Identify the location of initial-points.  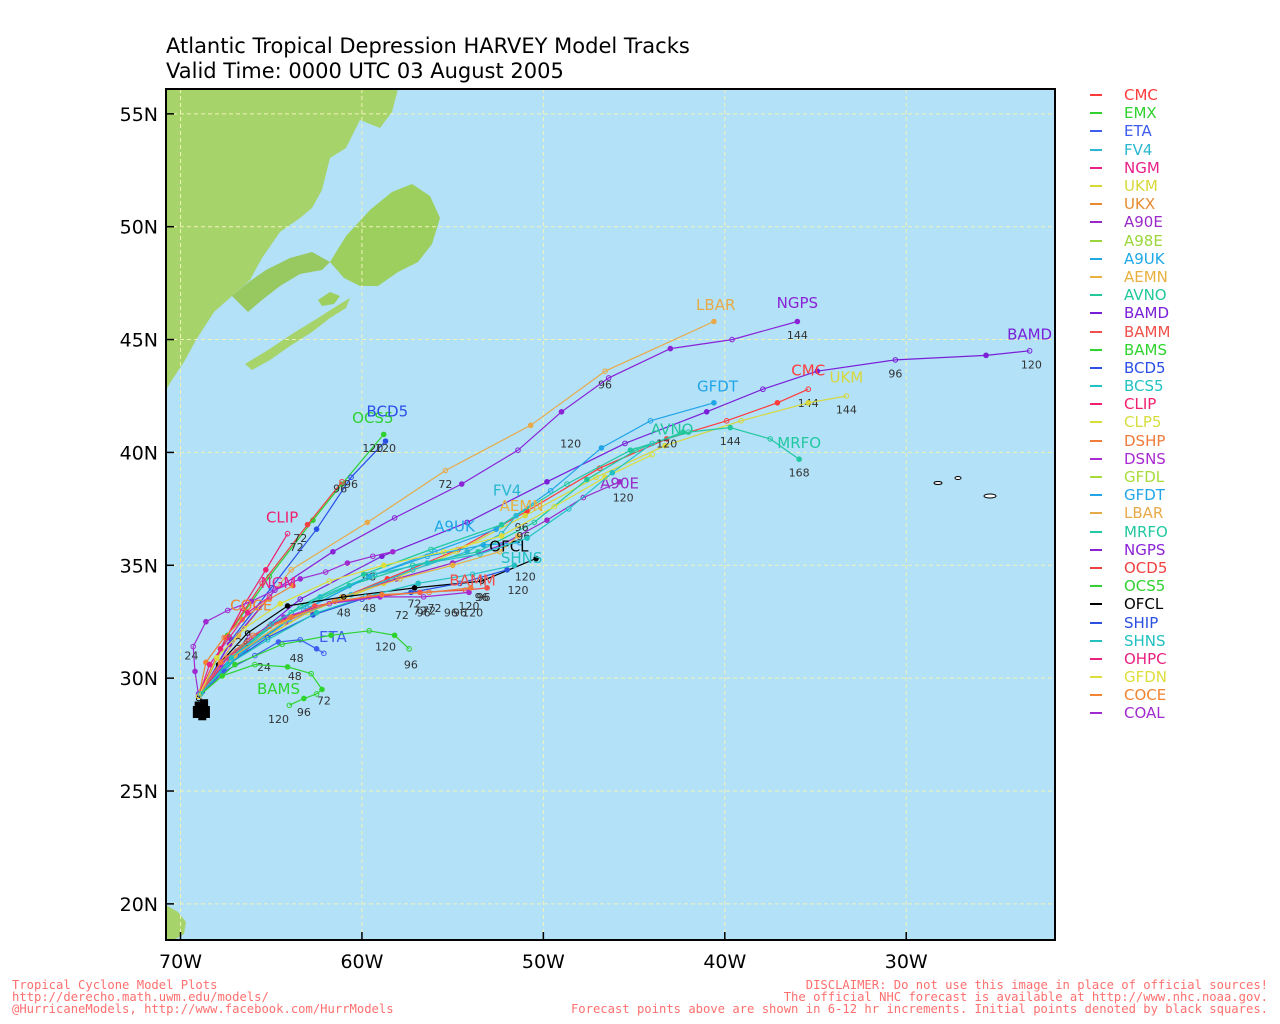
(201, 710).